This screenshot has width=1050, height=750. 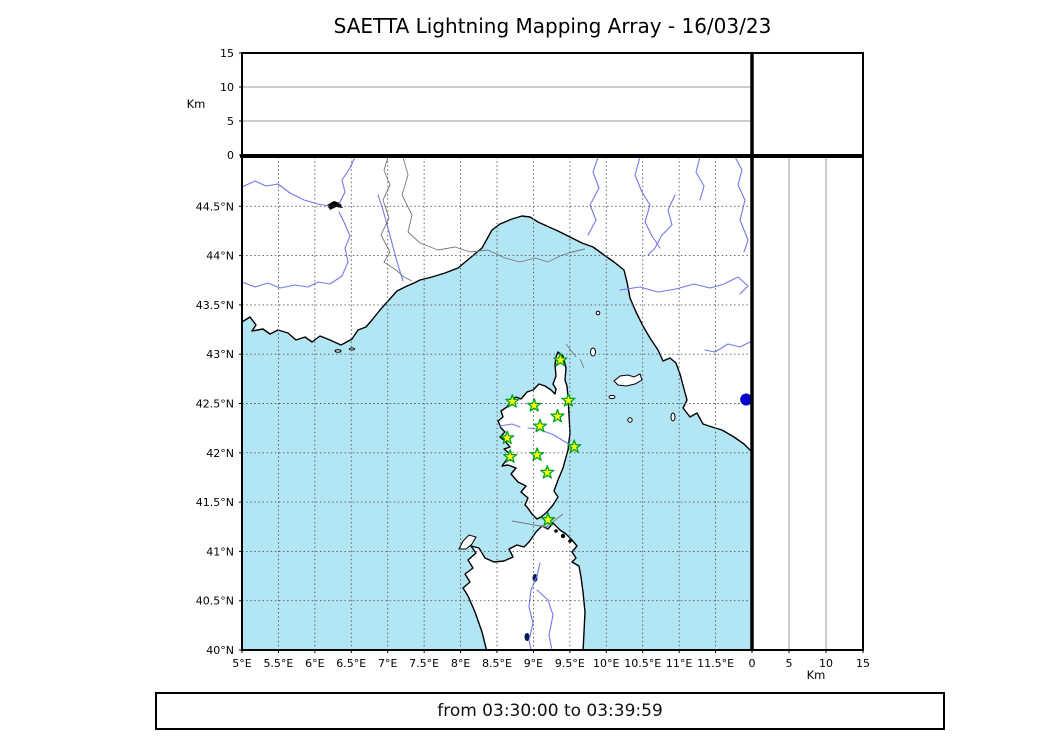 I want to click on longitude-tick-label: 11°E, so click(x=679, y=663).